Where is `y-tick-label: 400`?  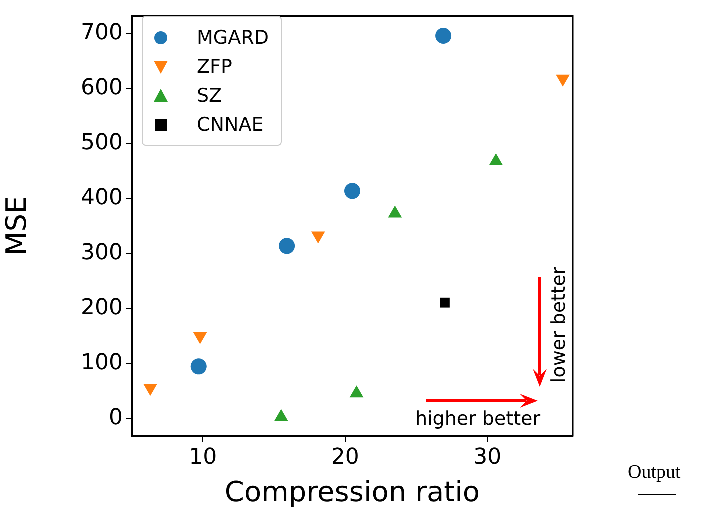
y-tick-label: 400 is located at coordinates (102, 198).